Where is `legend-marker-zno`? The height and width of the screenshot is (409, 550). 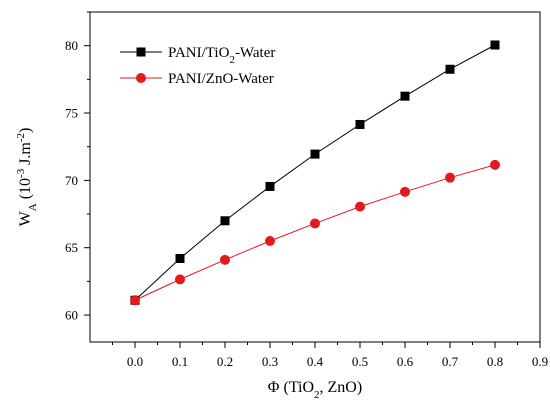 legend-marker-zno is located at coordinates (141, 78).